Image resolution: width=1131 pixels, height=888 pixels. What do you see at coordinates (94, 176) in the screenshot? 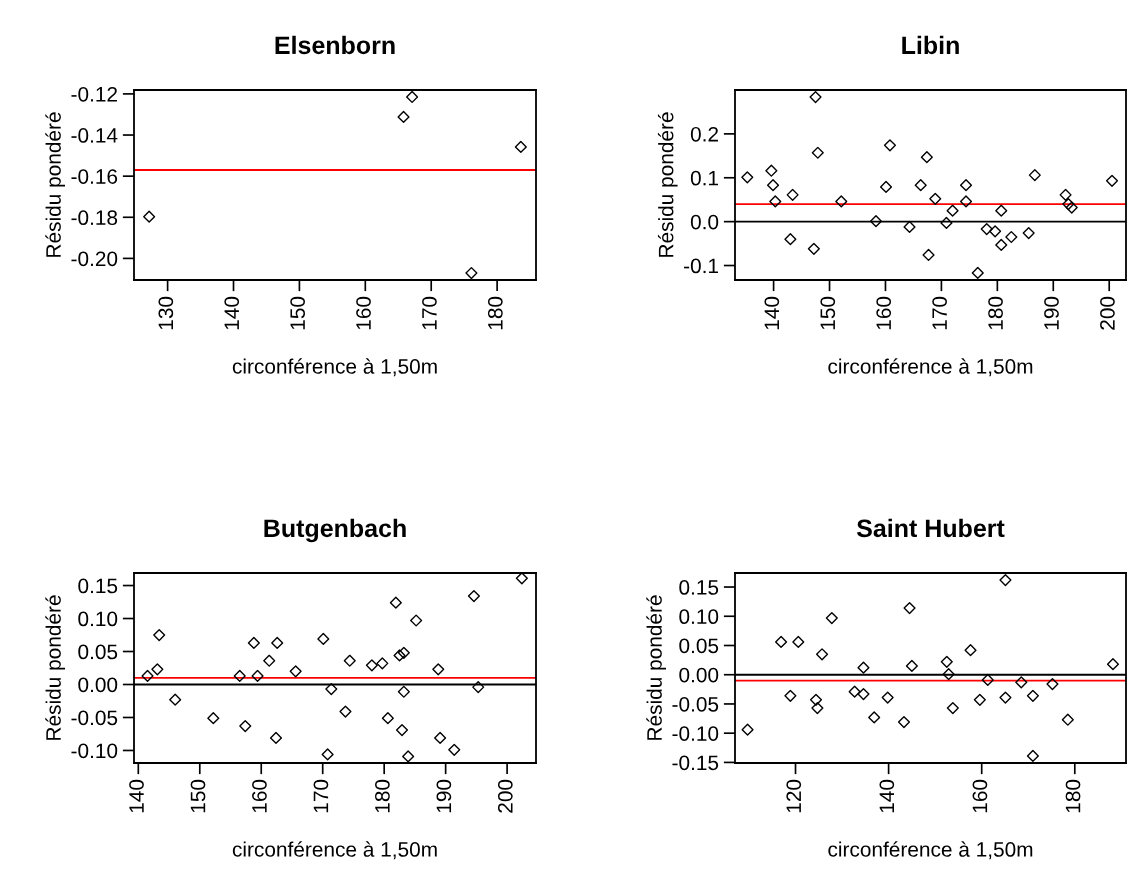
I see `y-tick-label: -0.16` at bounding box center [94, 176].